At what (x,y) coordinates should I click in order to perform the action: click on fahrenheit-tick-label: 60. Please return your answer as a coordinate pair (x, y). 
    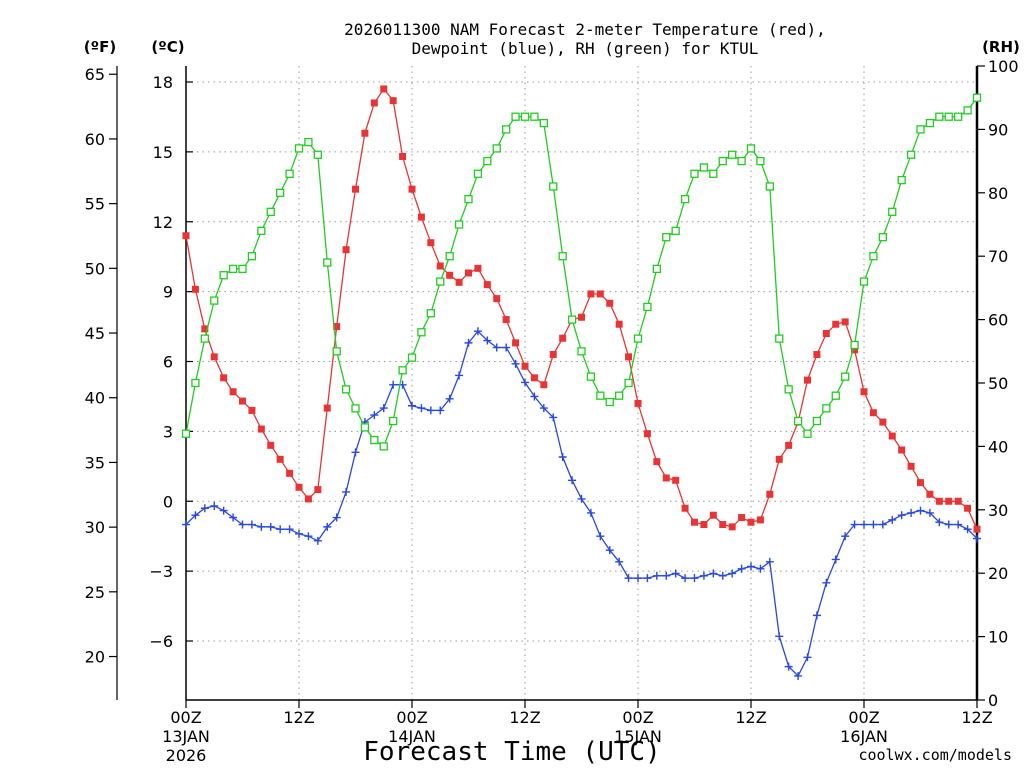
    Looking at the image, I should click on (95, 139).